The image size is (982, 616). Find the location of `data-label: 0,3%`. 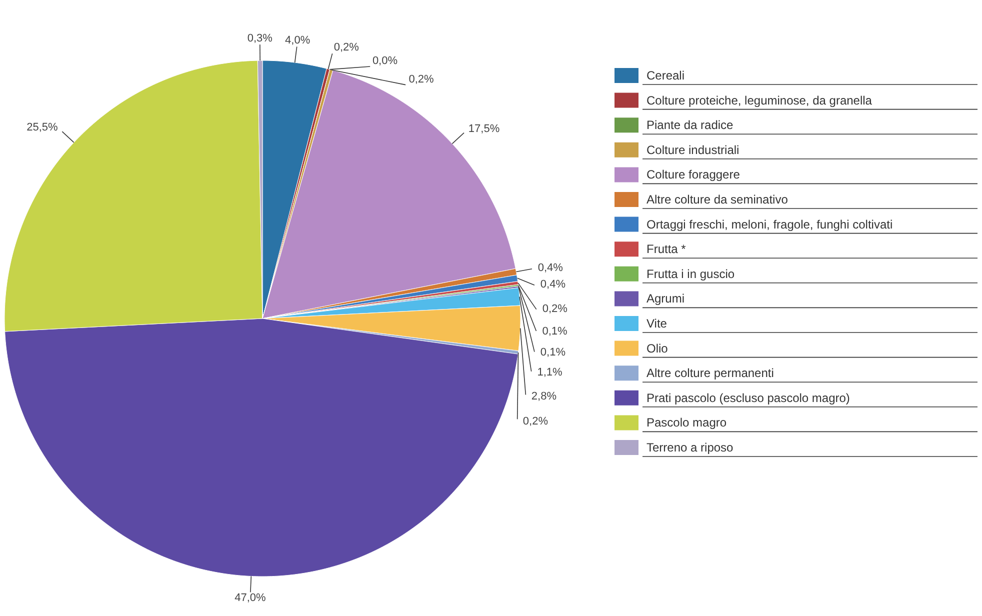

data-label: 0,3% is located at coordinates (260, 38).